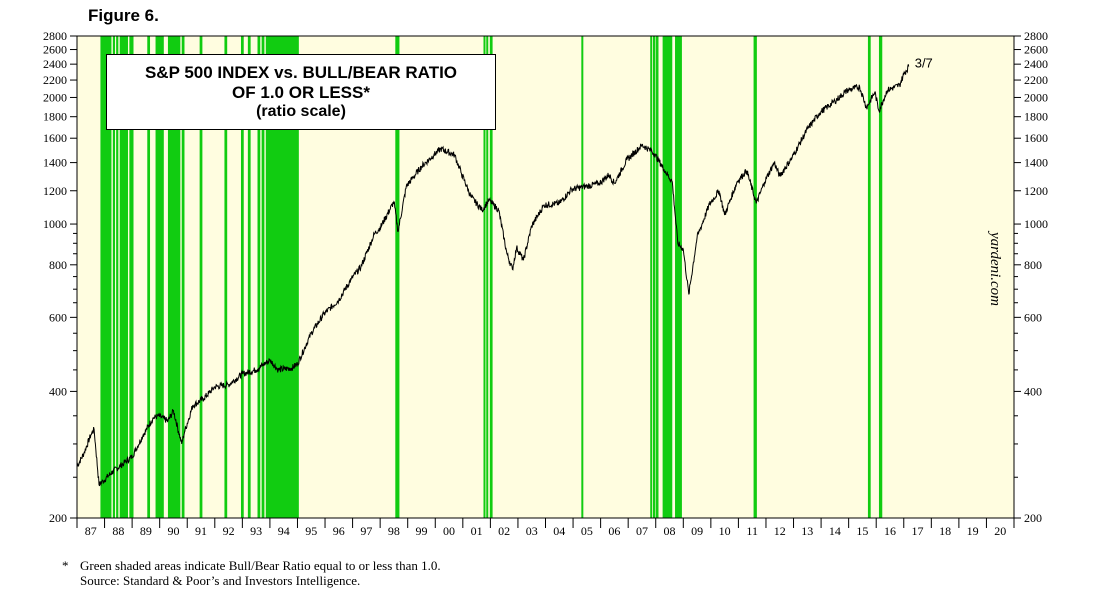  Describe the element at coordinates (918, 531) in the screenshot. I see `x-tick-label: 17` at that location.